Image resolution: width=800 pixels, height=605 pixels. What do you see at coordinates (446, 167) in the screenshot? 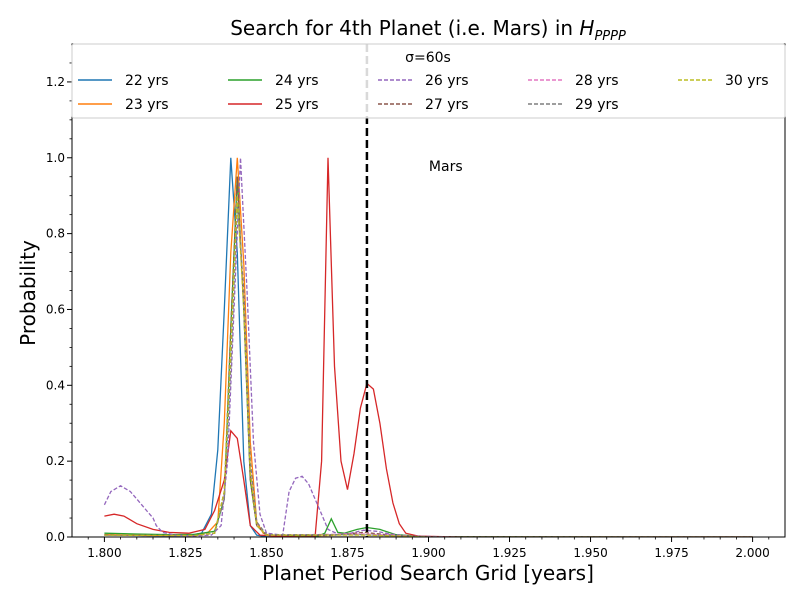
I see `mars-annotation: Mars` at bounding box center [446, 167].